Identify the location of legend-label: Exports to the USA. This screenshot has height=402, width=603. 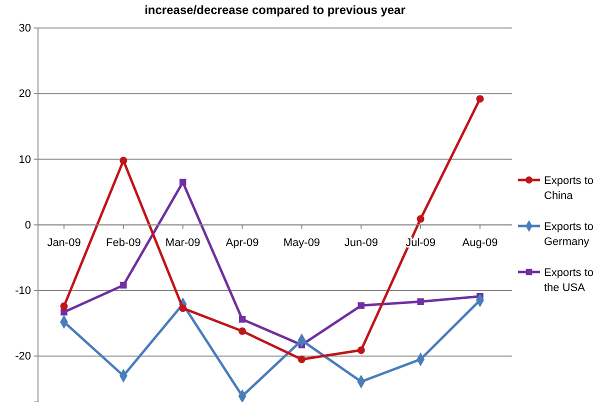
(569, 280).